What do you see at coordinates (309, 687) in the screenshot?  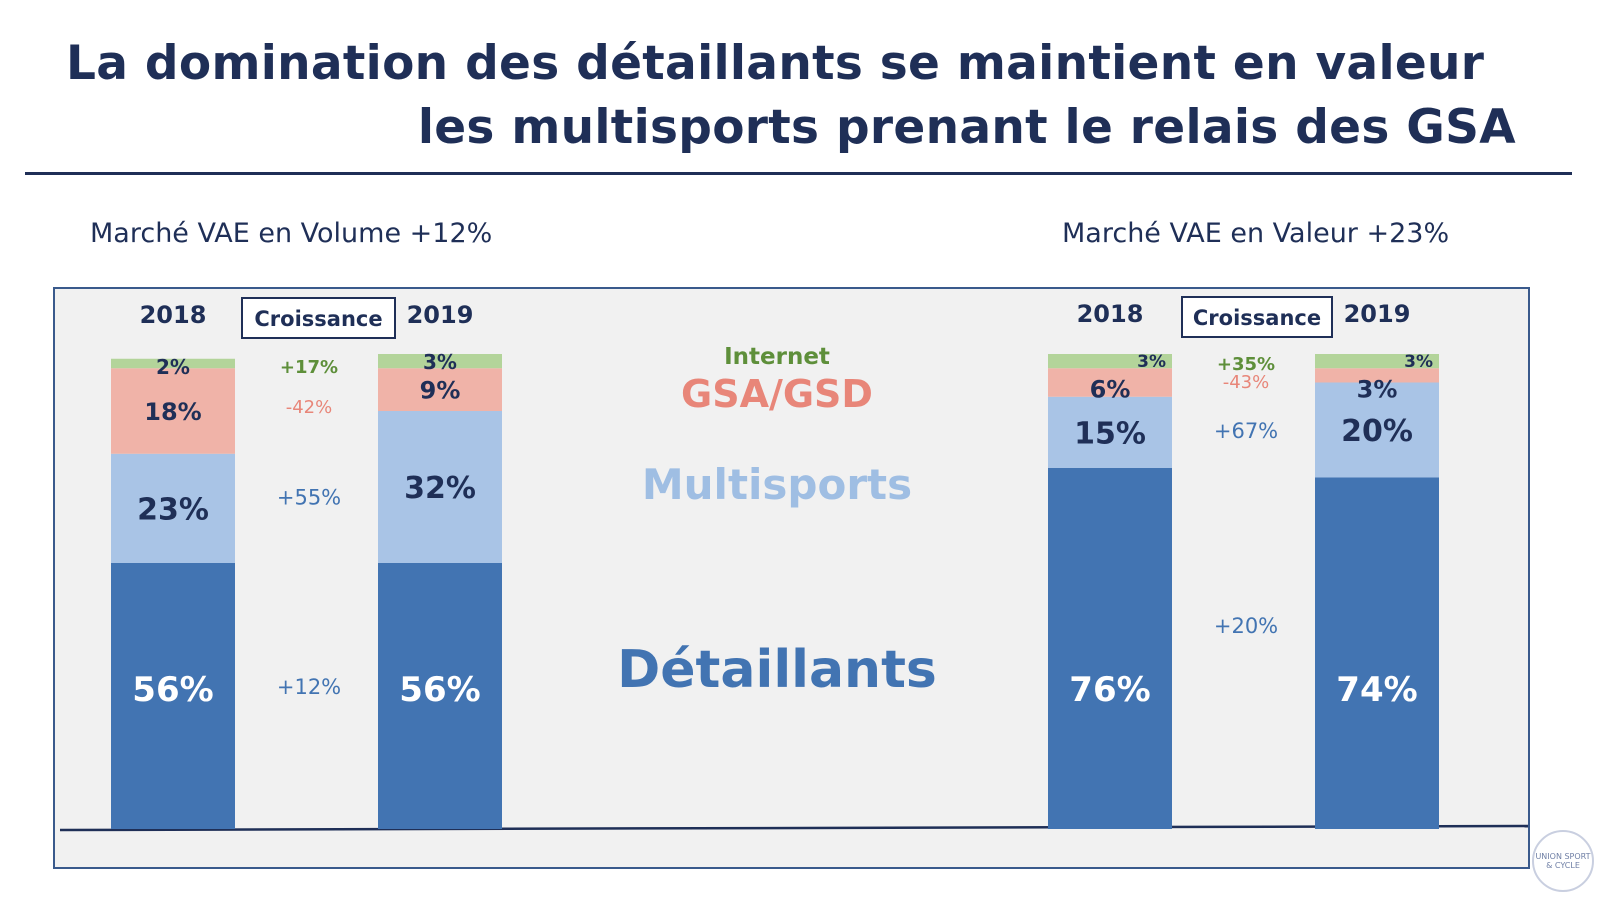 I see `growth-label-volume-detaillants: +12%` at bounding box center [309, 687].